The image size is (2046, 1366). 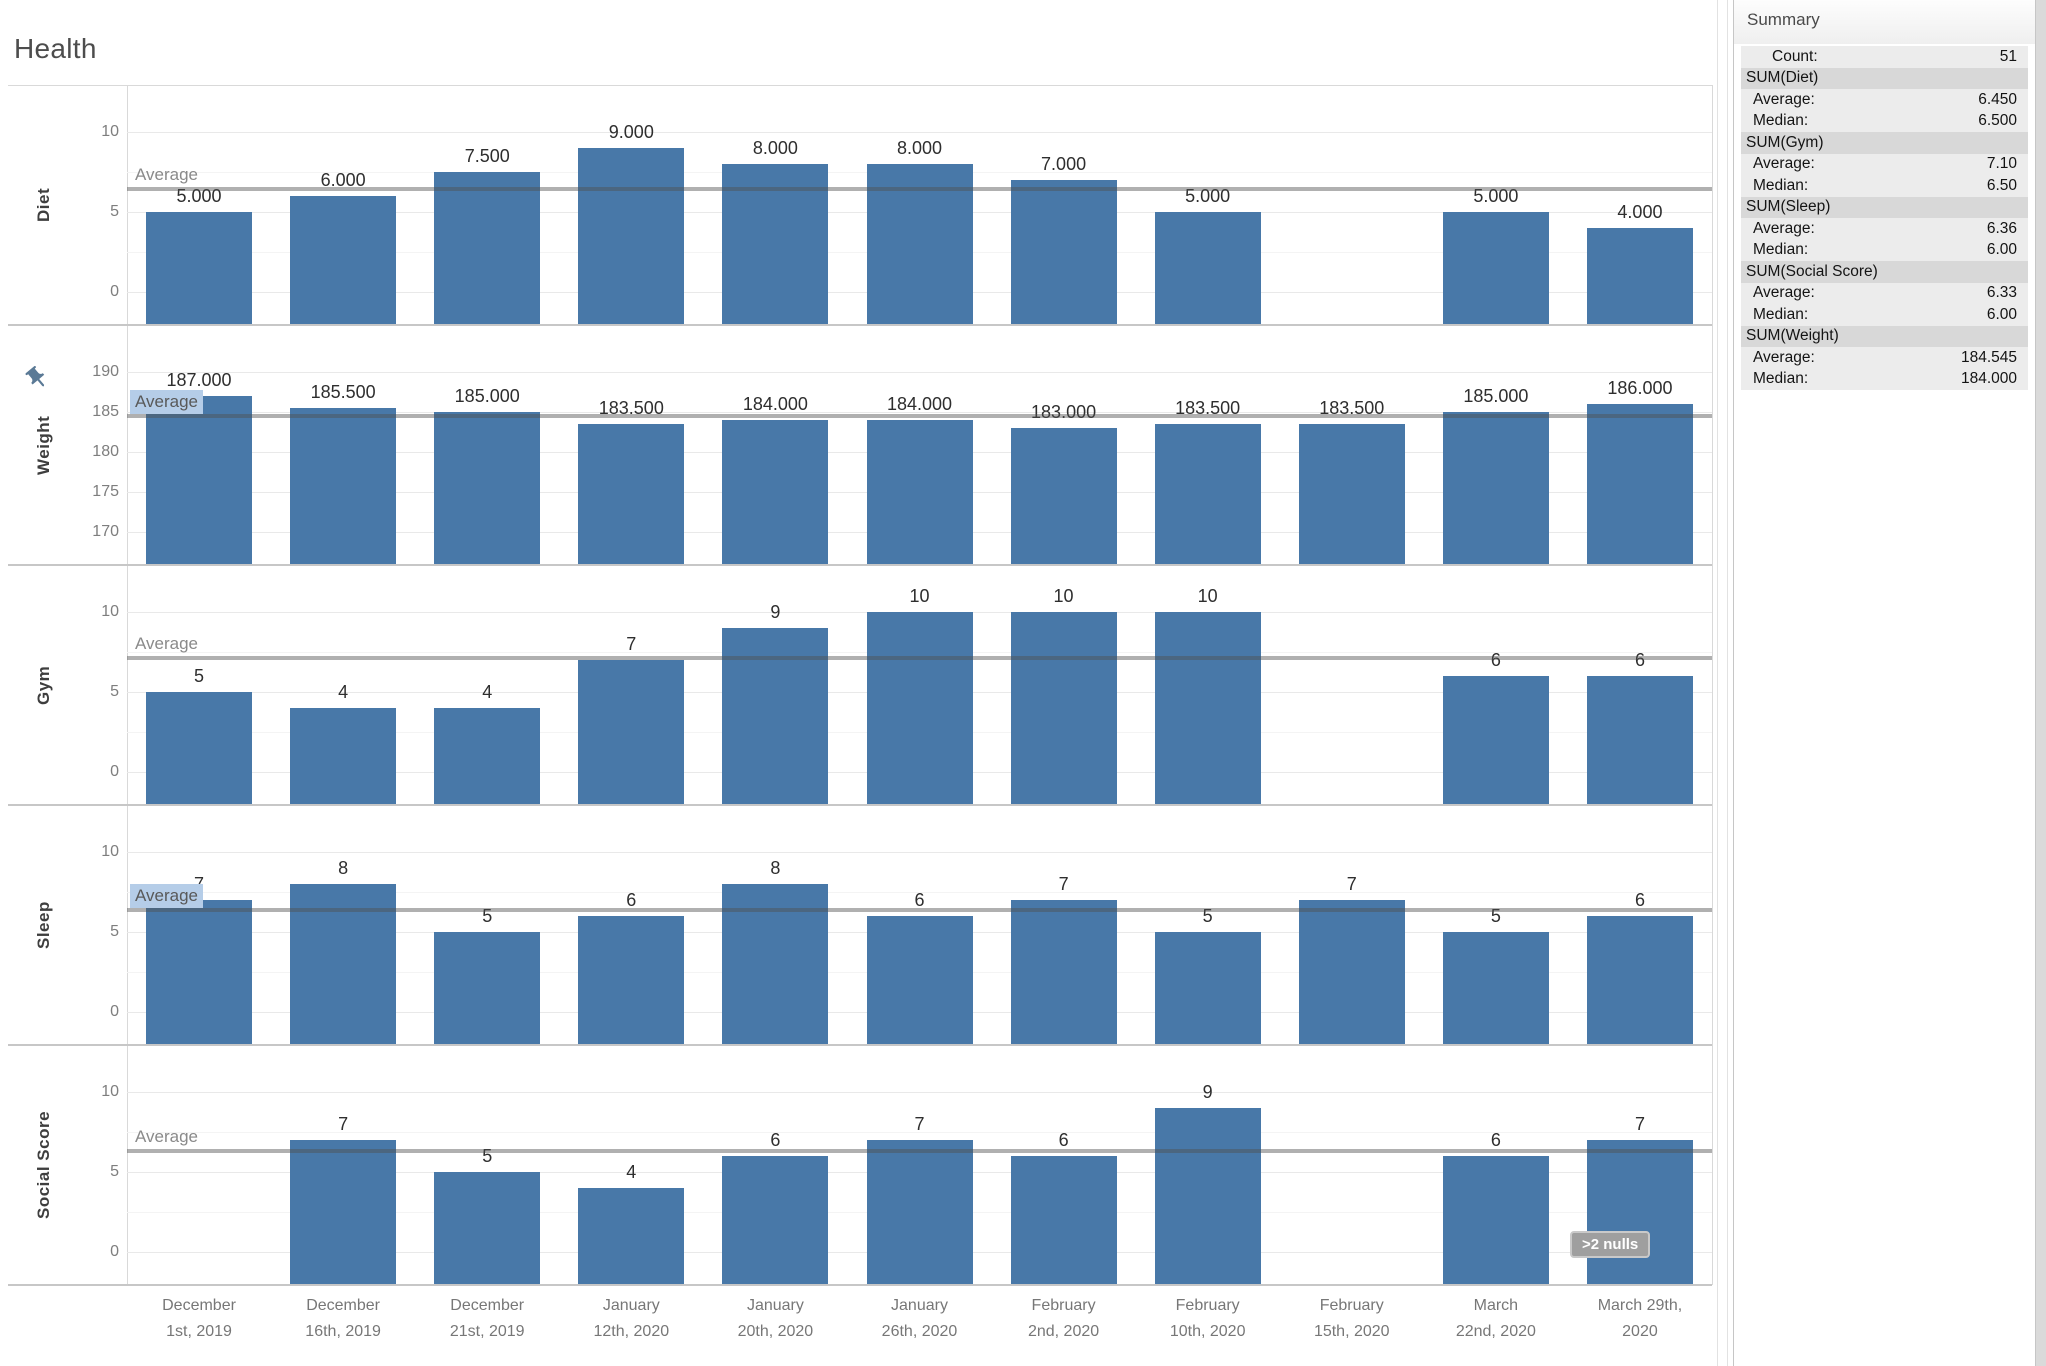 I want to click on x-axis-date-label: February 2nd, 2020, so click(x=1063, y=1318).